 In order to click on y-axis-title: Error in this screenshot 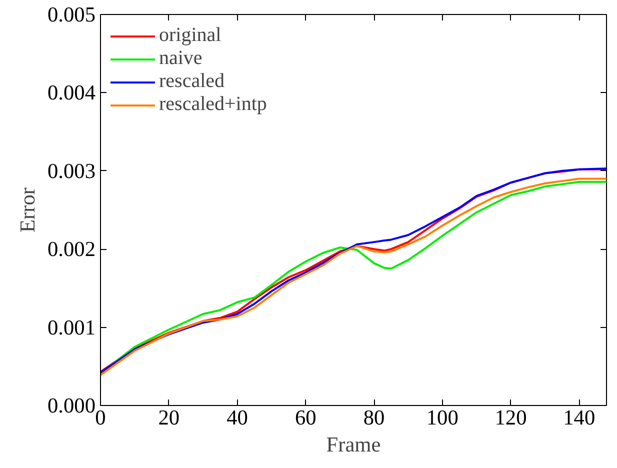, I will do `click(28, 210)`.